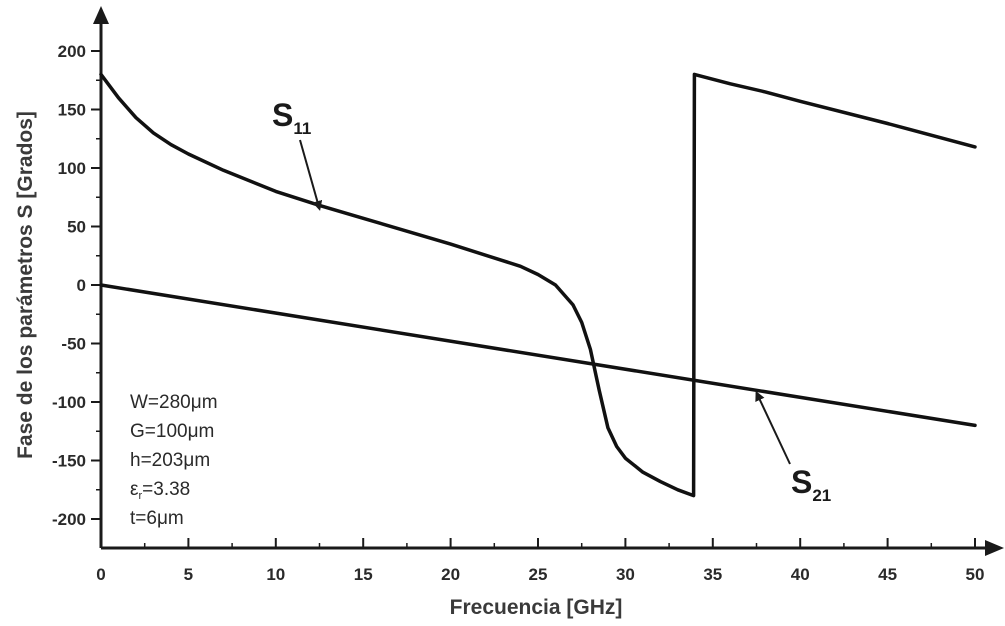  What do you see at coordinates (994, 548) in the screenshot?
I see `x-axis-arrow-icon` at bounding box center [994, 548].